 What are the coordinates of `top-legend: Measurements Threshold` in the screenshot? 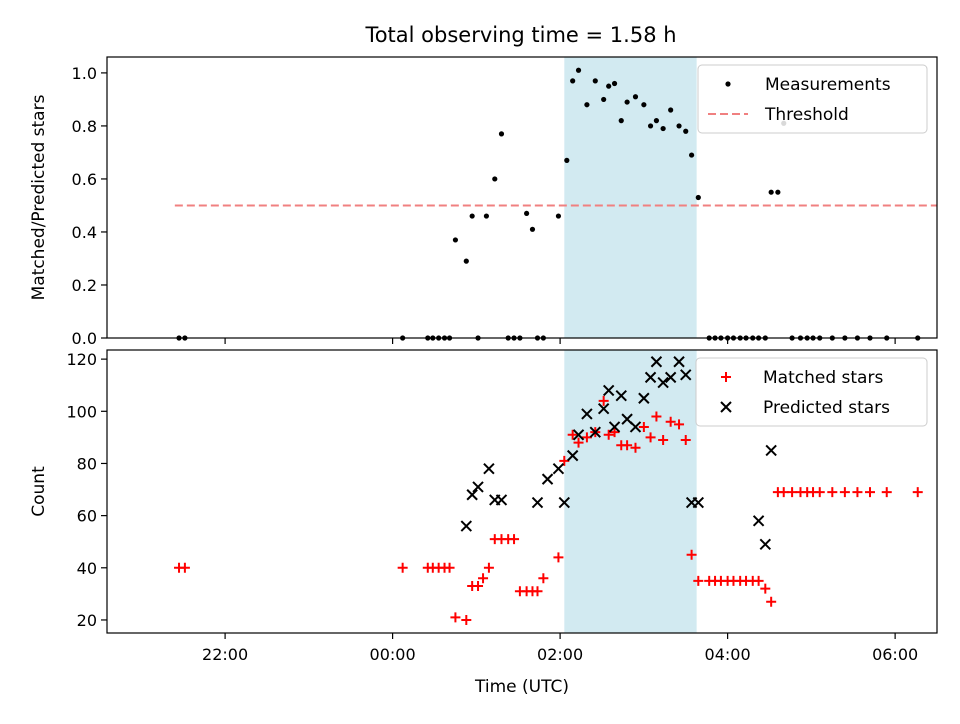 It's located at (812, 99).